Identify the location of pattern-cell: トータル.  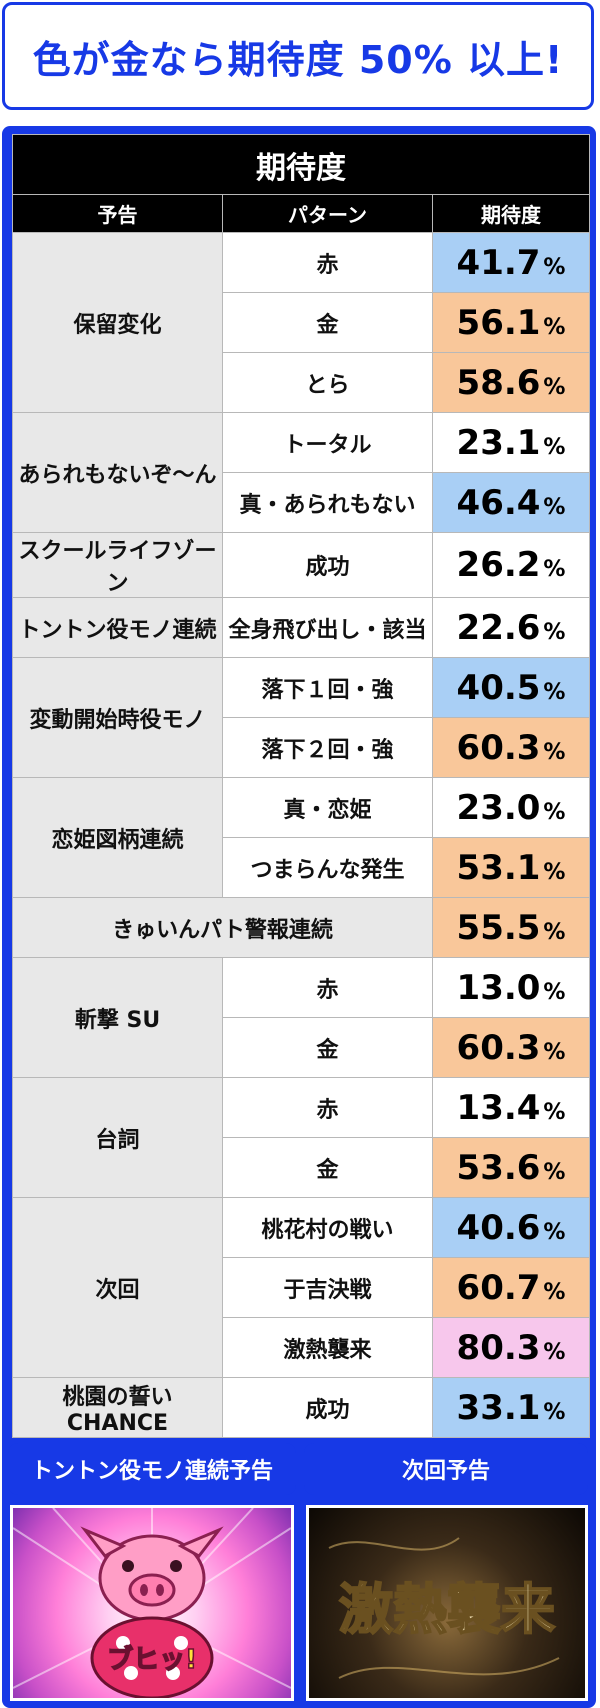
(327, 442).